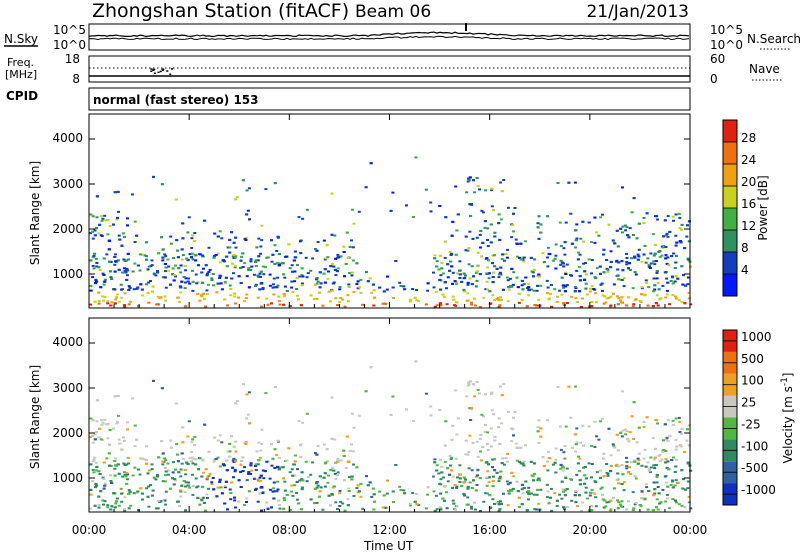 The image size is (800, 554). Describe the element at coordinates (756, 337) in the screenshot. I see `colorbar-tick-label: 1000` at that location.